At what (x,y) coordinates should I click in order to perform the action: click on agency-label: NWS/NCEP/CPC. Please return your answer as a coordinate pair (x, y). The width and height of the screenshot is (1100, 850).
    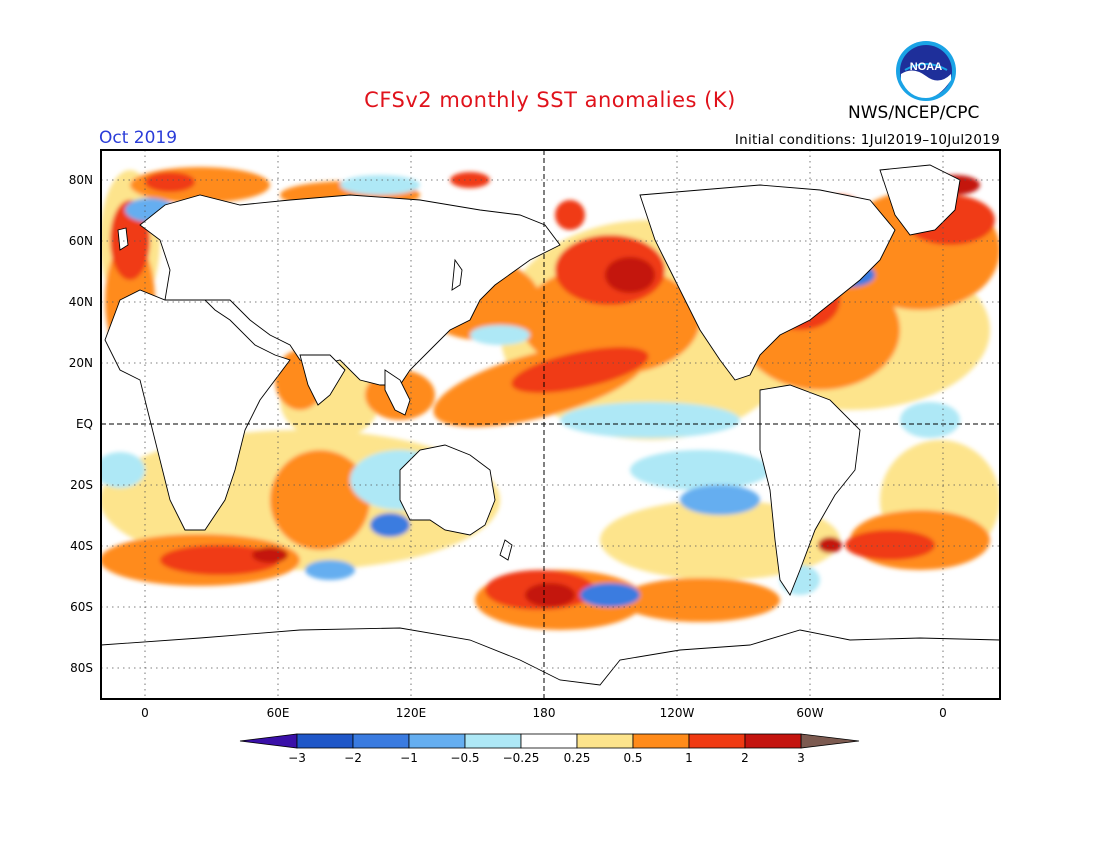
    Looking at the image, I should click on (914, 113).